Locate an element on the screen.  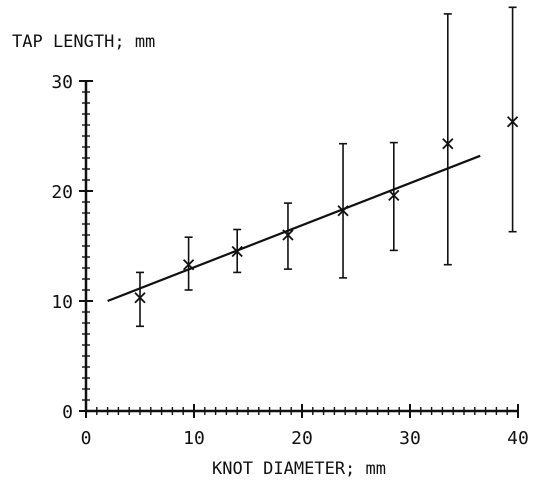
y-tick-label: 30 is located at coordinates (62, 82).